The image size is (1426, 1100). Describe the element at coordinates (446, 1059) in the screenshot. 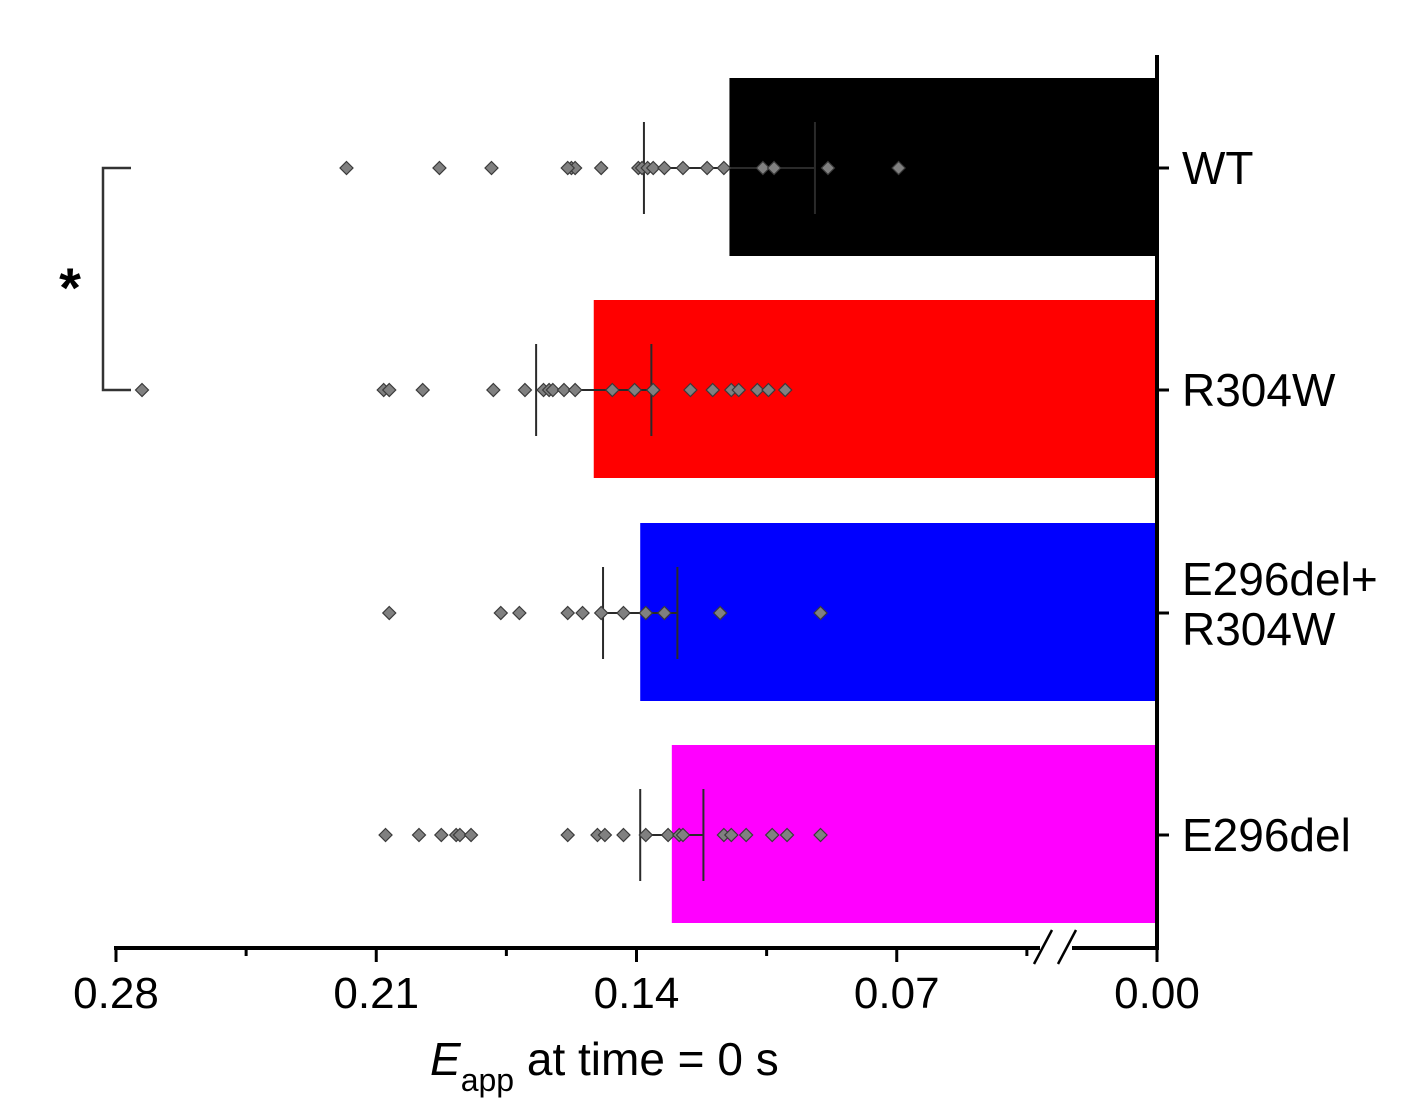

I see `x-axis-title-main: E` at that location.